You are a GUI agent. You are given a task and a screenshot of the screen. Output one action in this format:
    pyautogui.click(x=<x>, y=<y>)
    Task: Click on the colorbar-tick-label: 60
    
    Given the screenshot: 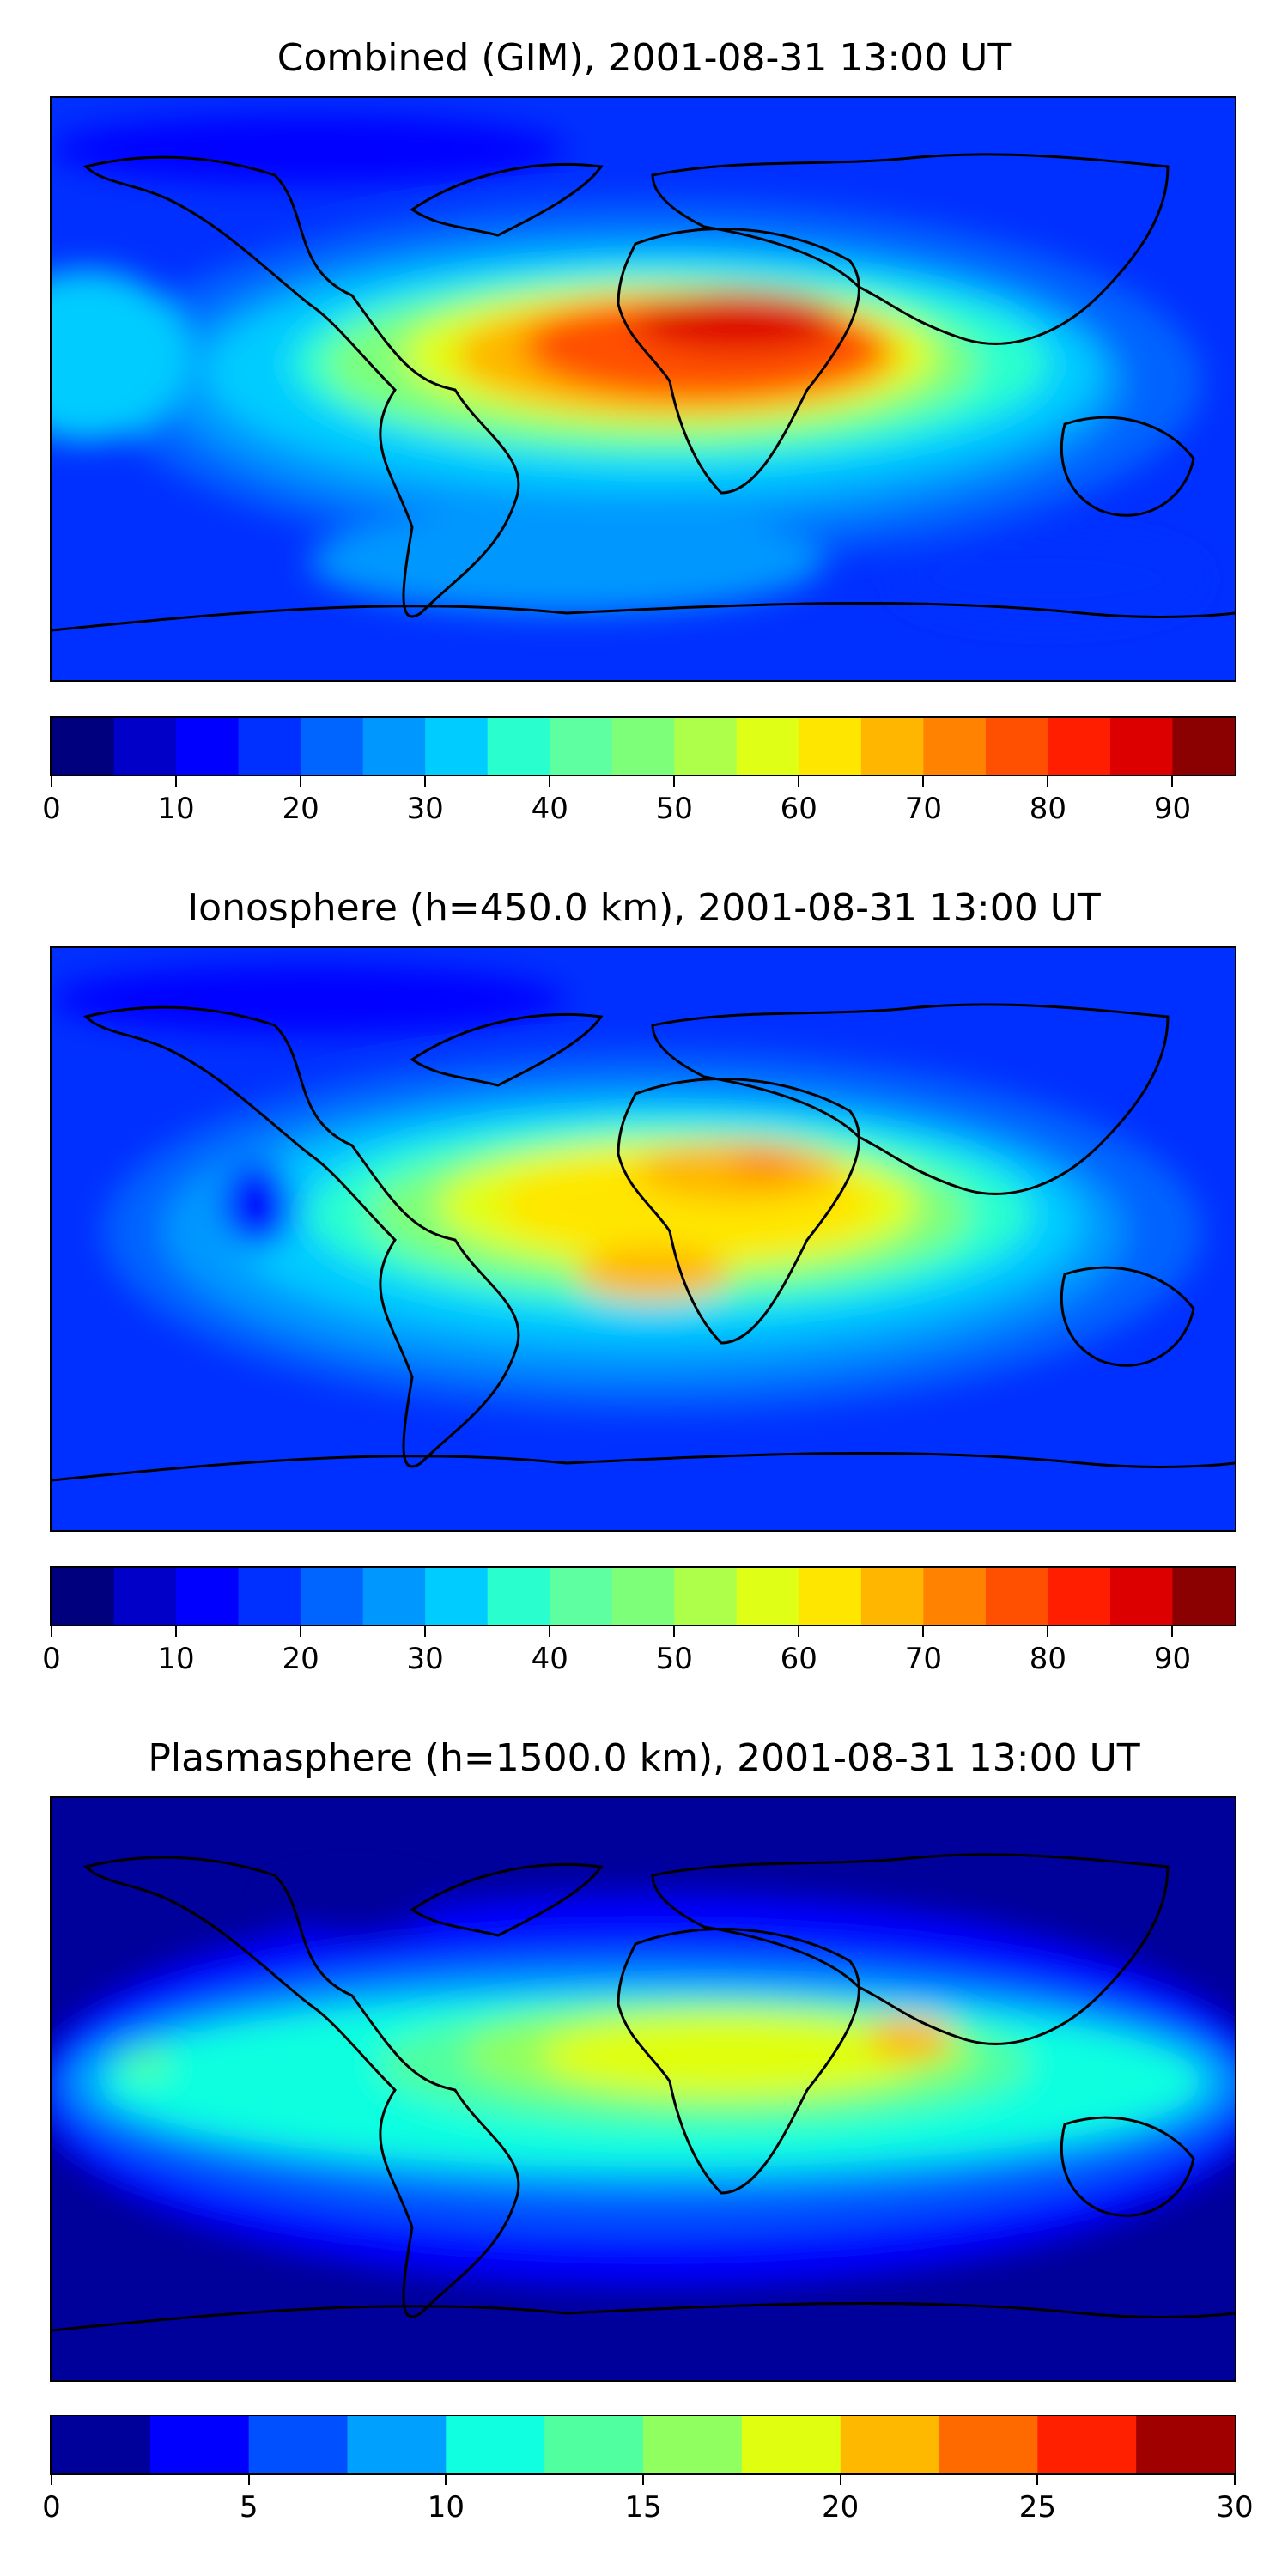 What is the action you would take?
    pyautogui.click(x=799, y=1659)
    